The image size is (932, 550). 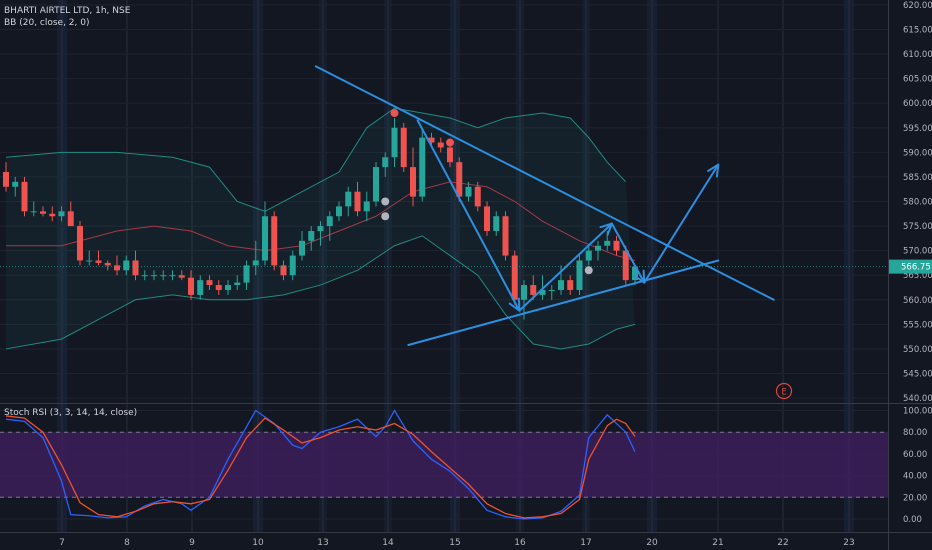 I want to click on earnings-event-marker: E, so click(x=784, y=391).